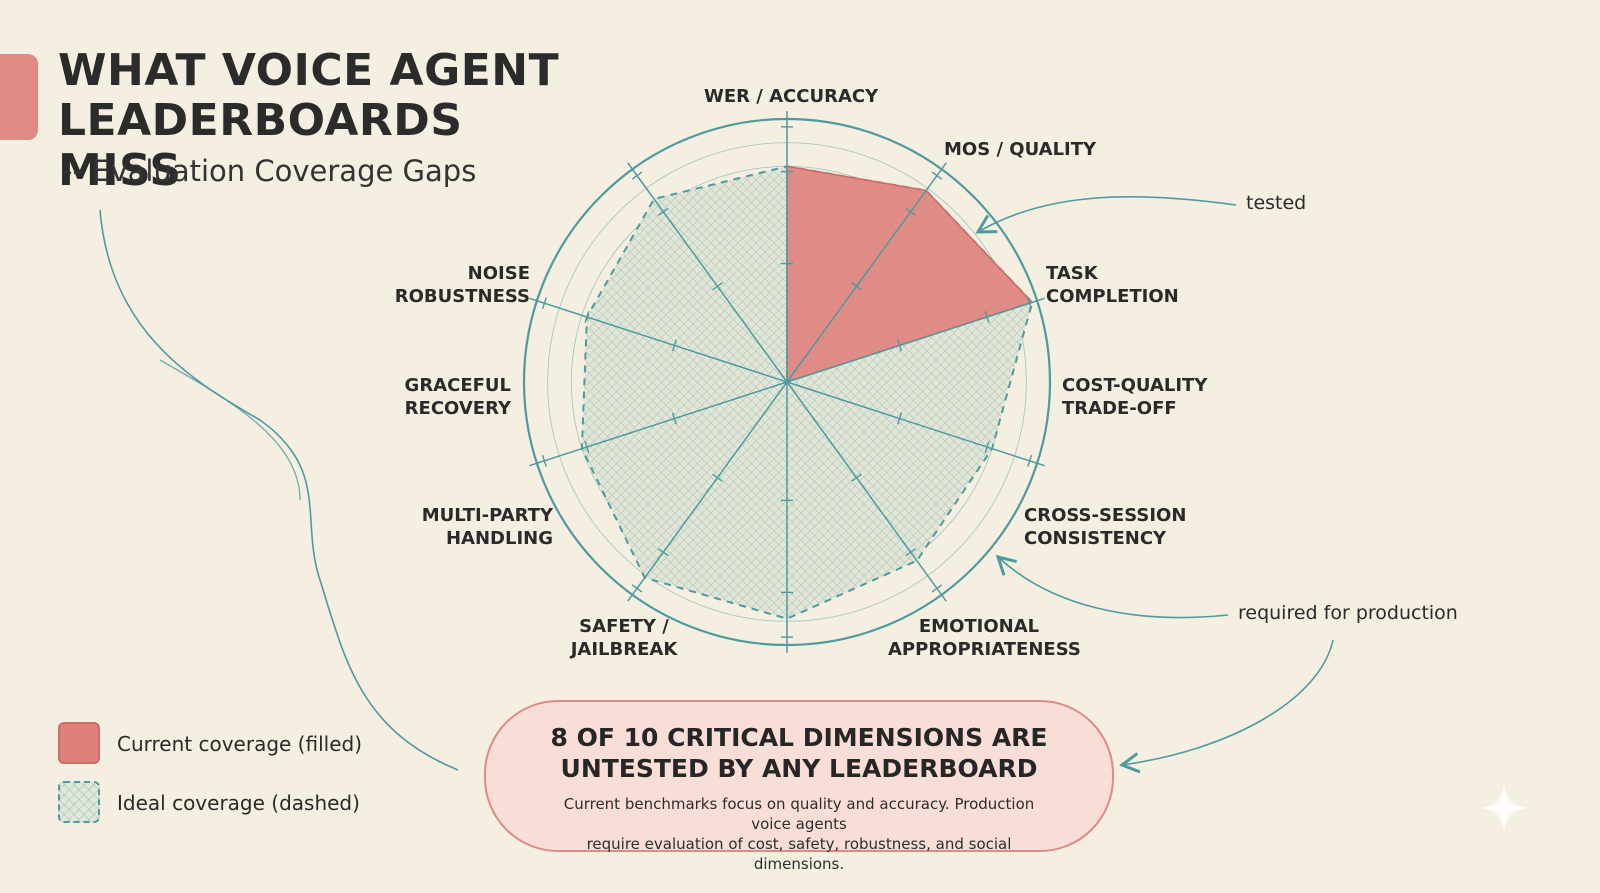 The height and width of the screenshot is (893, 1600). What do you see at coordinates (1504, 808) in the screenshot?
I see `sparkle-icon` at bounding box center [1504, 808].